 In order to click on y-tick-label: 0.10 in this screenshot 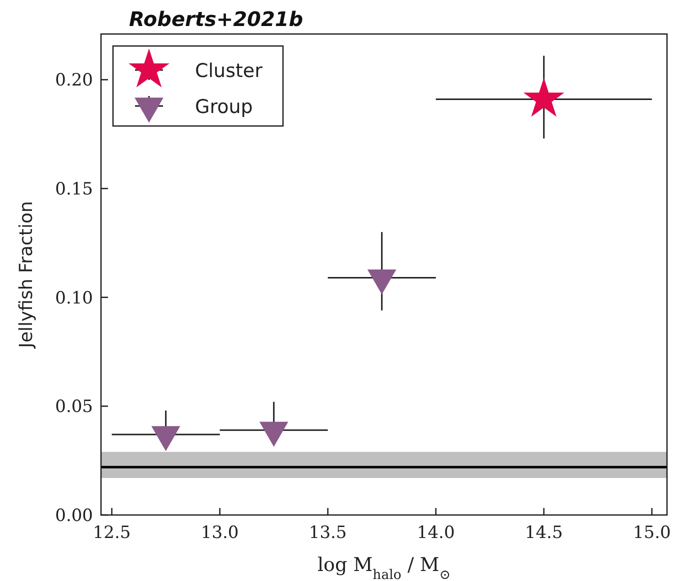, I will do `click(74, 298)`.